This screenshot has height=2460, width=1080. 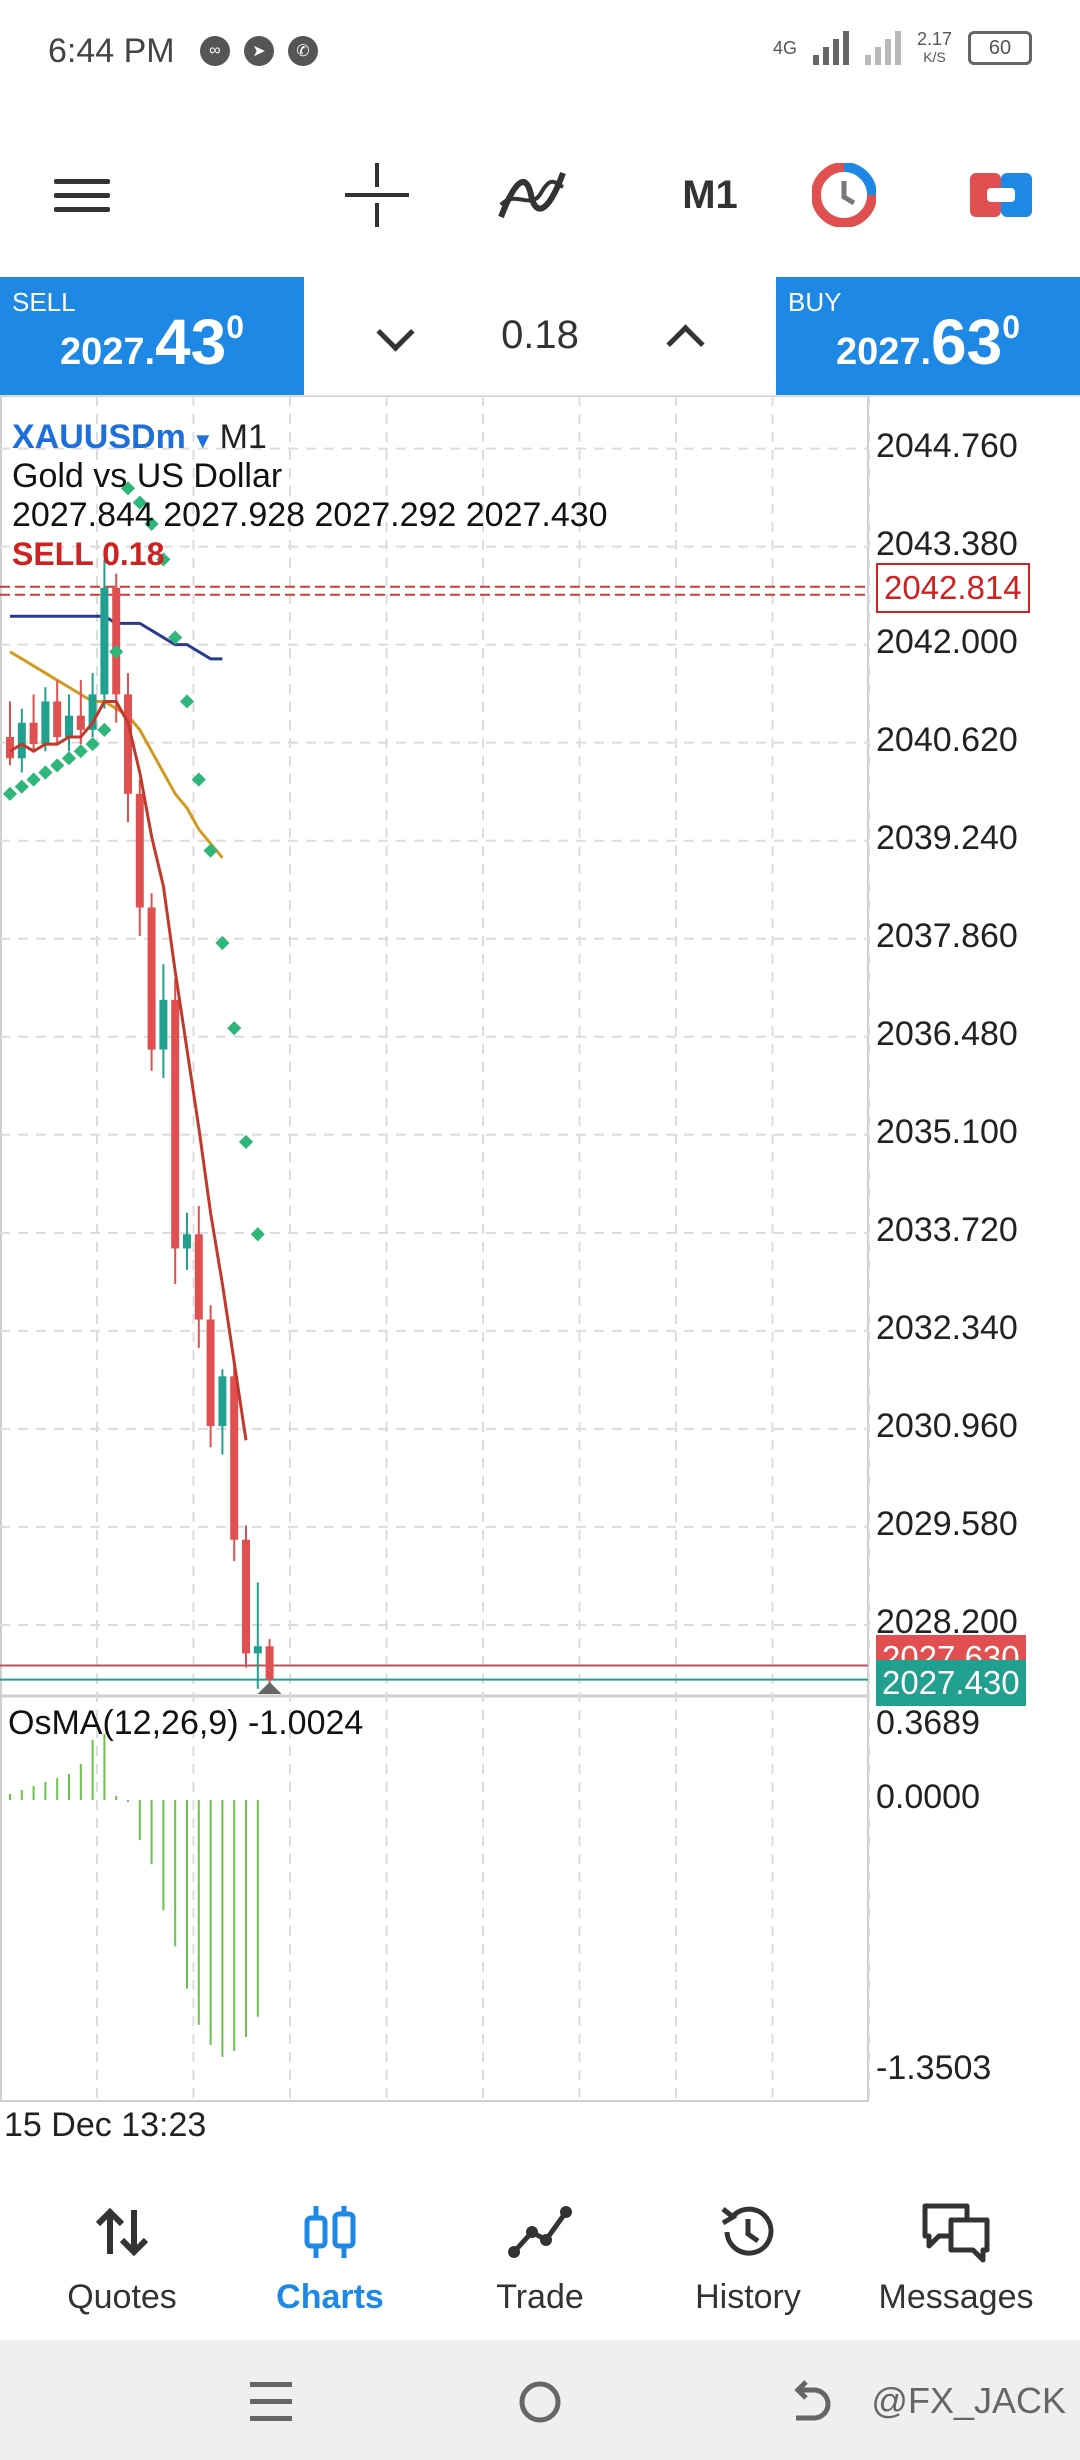 I want to click on signal-strength-icon, so click(x=830, y=48).